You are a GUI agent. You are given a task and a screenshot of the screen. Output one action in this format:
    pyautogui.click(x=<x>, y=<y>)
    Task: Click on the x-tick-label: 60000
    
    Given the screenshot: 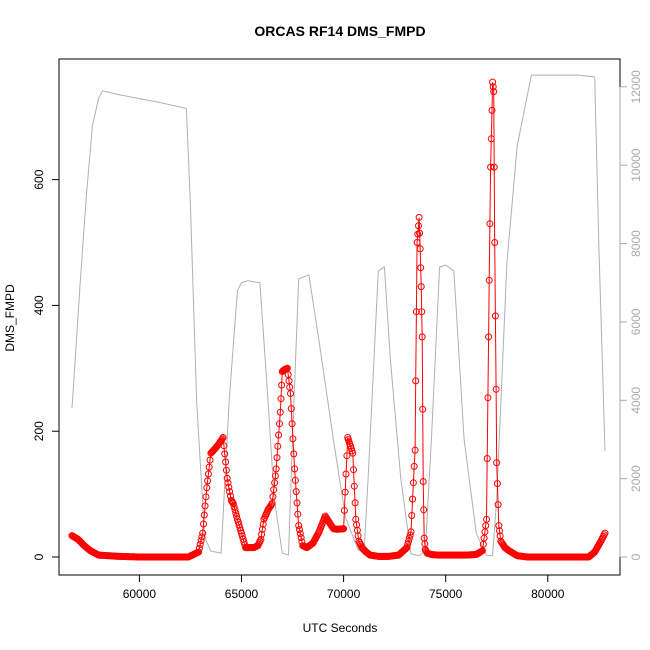 What is the action you would take?
    pyautogui.click(x=140, y=594)
    